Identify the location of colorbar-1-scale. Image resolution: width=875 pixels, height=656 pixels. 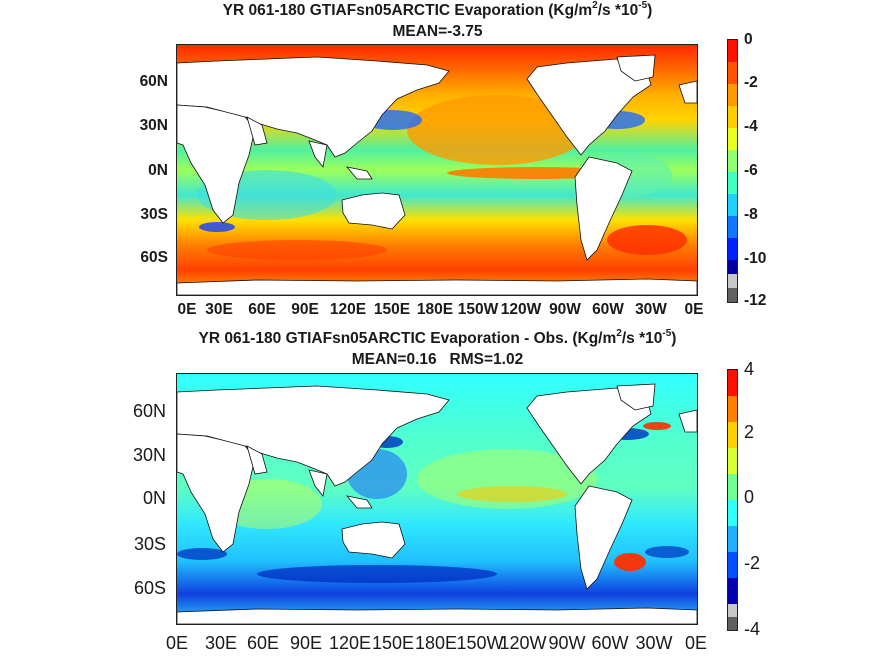
(732, 171).